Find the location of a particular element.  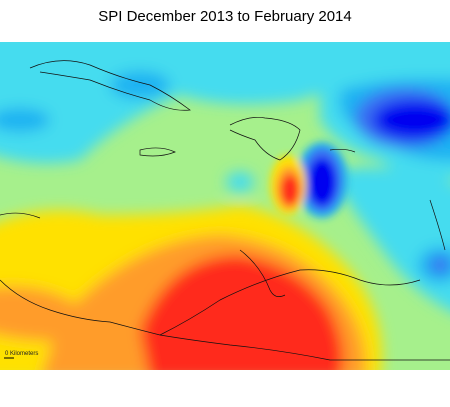

map-title: SPI December 2013 to February 2014 is located at coordinates (225, 16).